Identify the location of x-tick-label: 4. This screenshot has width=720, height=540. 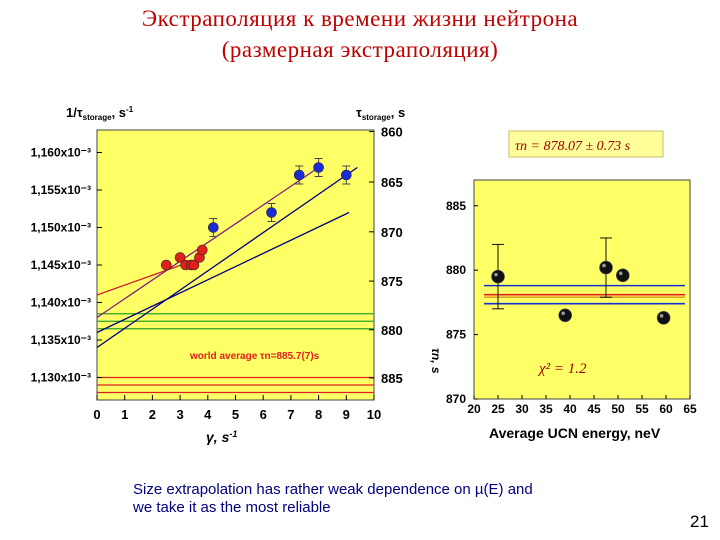
(208, 414).